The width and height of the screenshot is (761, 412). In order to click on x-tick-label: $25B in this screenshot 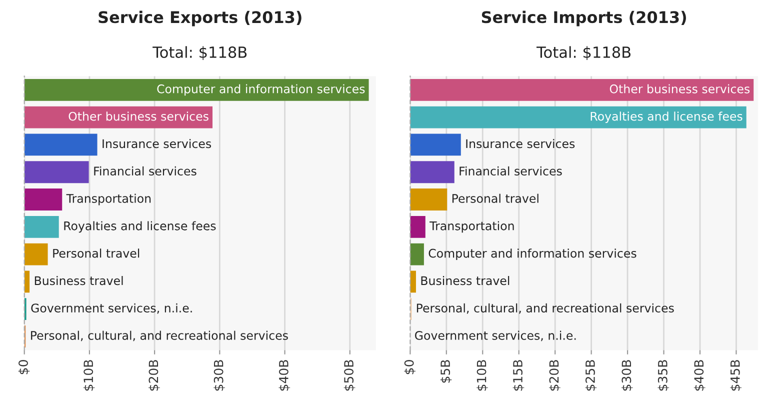, I will do `click(591, 375)`.